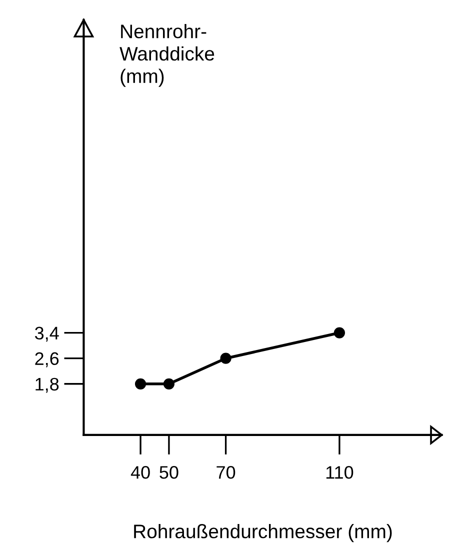 The height and width of the screenshot is (552, 465). Describe the element at coordinates (47, 360) in the screenshot. I see `y-tick-label: 2,6` at that location.